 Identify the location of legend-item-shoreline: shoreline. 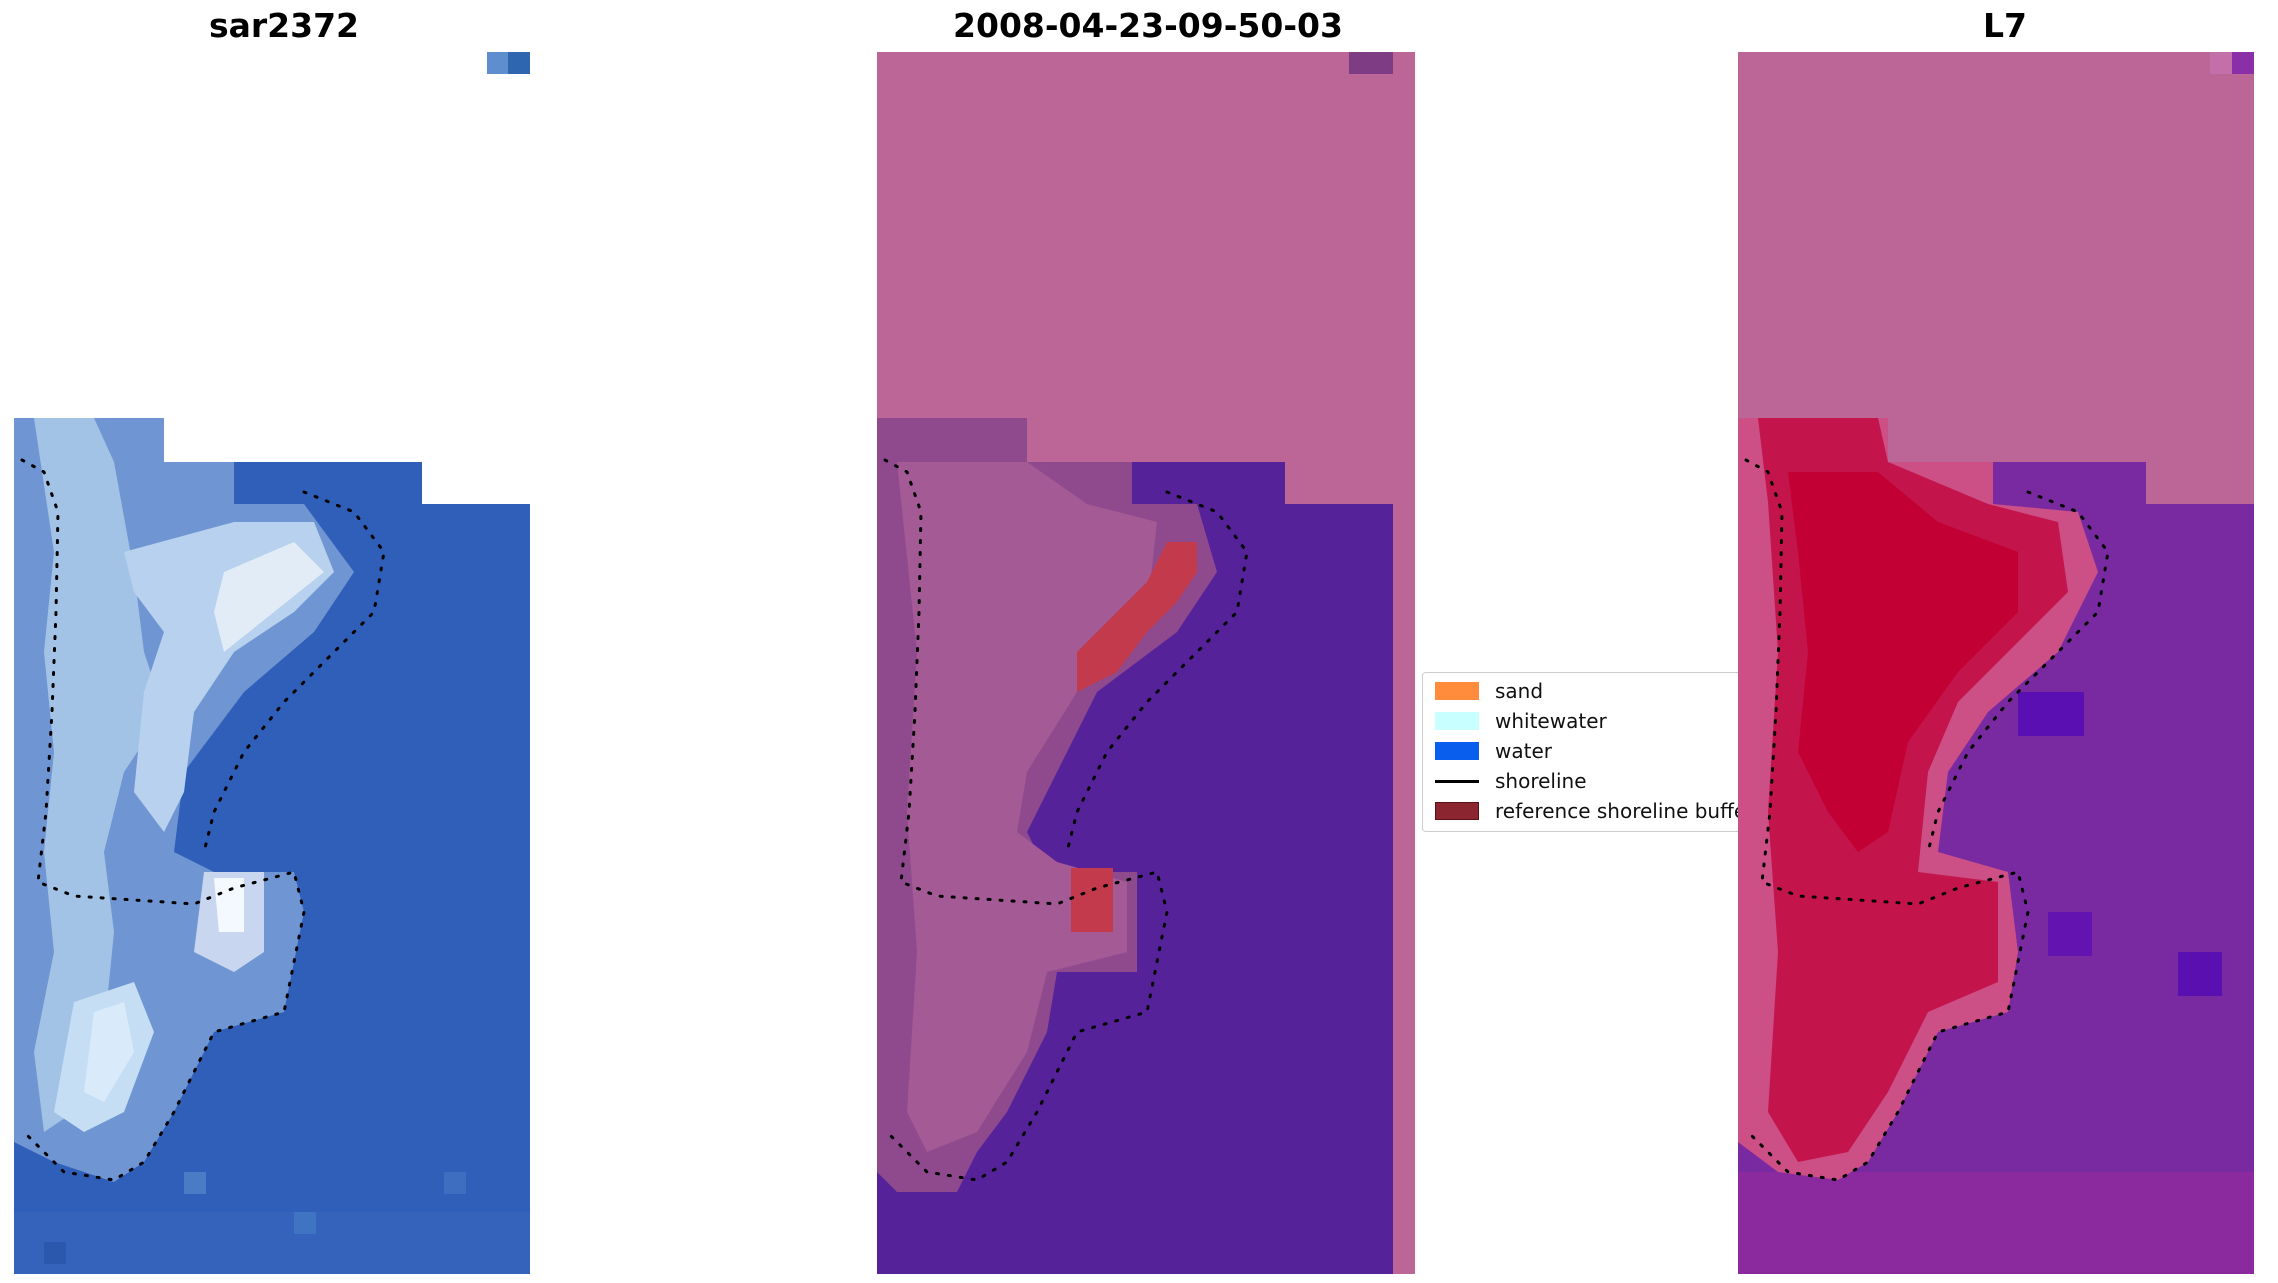
(1511, 781).